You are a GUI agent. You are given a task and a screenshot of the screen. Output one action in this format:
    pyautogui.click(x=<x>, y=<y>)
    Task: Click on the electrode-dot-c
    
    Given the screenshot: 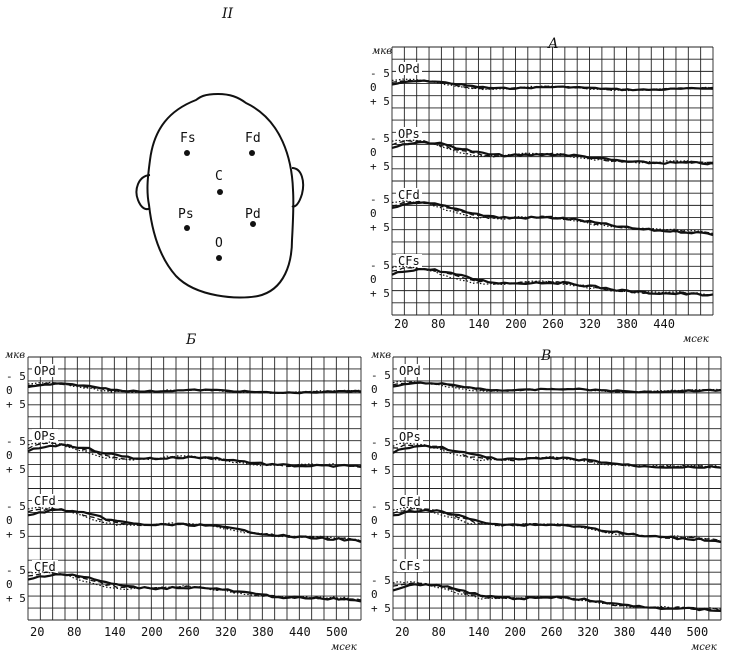 What is the action you would take?
    pyautogui.click(x=220, y=192)
    